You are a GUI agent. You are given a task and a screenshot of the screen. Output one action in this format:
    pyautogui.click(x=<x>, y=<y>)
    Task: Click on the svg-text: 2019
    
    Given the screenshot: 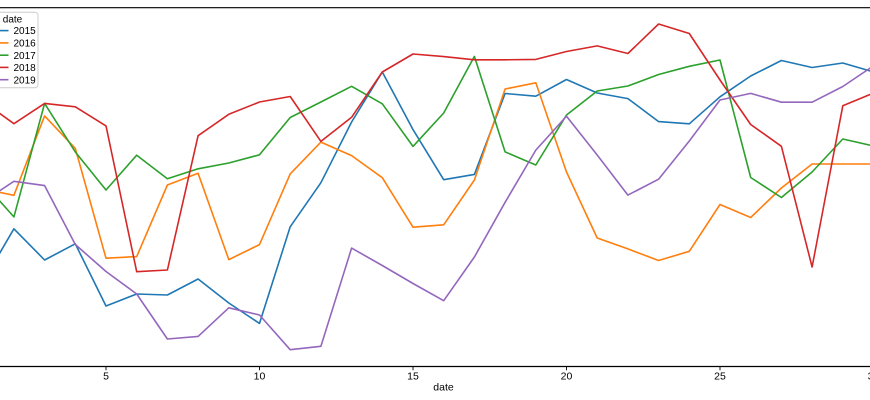 What is the action you would take?
    pyautogui.click(x=25, y=80)
    